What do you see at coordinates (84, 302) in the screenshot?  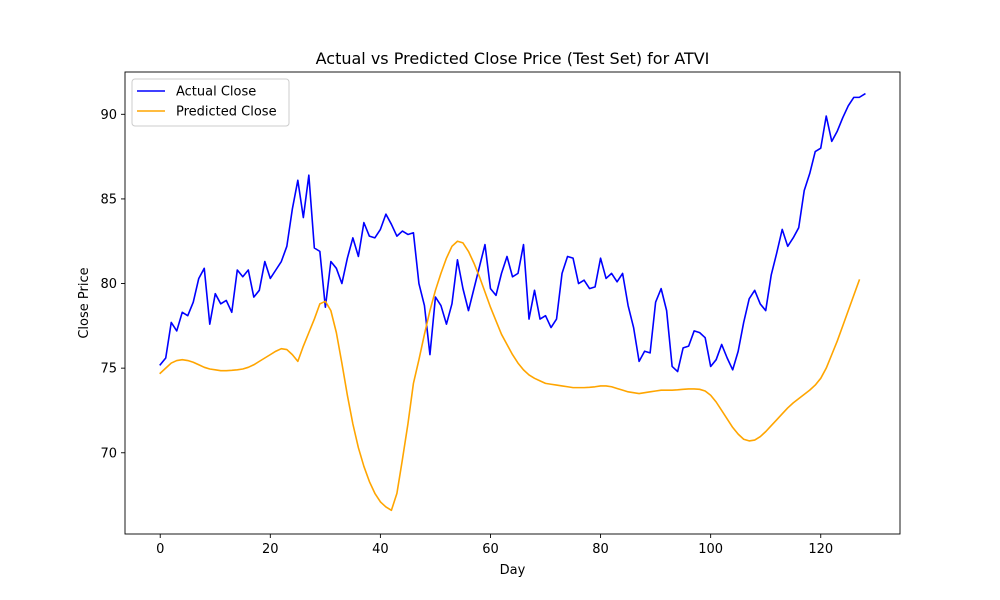 I see `y-axis-label: Close Price` at bounding box center [84, 302].